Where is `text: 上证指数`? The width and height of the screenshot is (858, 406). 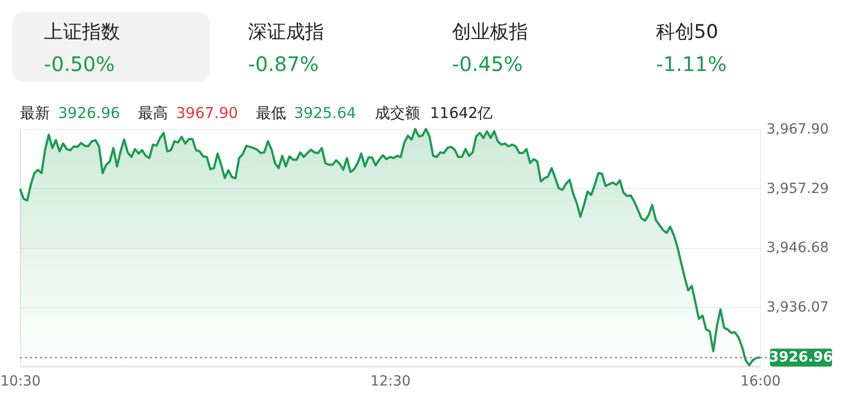 text: 上证指数 is located at coordinates (82, 32).